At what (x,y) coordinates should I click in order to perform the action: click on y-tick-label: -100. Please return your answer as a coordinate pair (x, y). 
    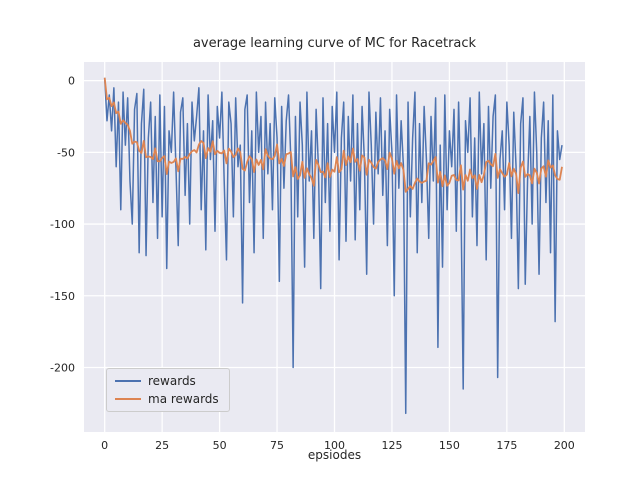
    Looking at the image, I should click on (62, 224).